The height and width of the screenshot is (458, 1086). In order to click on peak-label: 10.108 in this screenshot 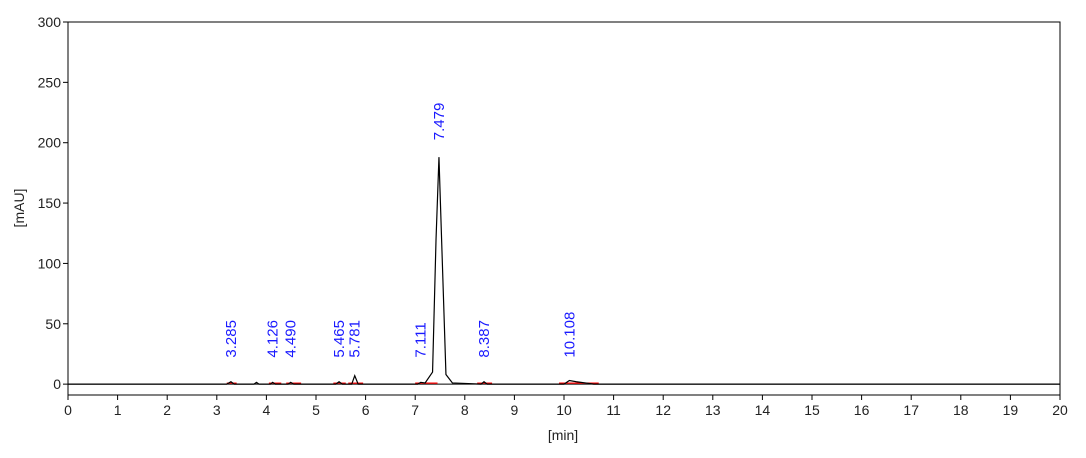, I will do `click(569, 335)`.